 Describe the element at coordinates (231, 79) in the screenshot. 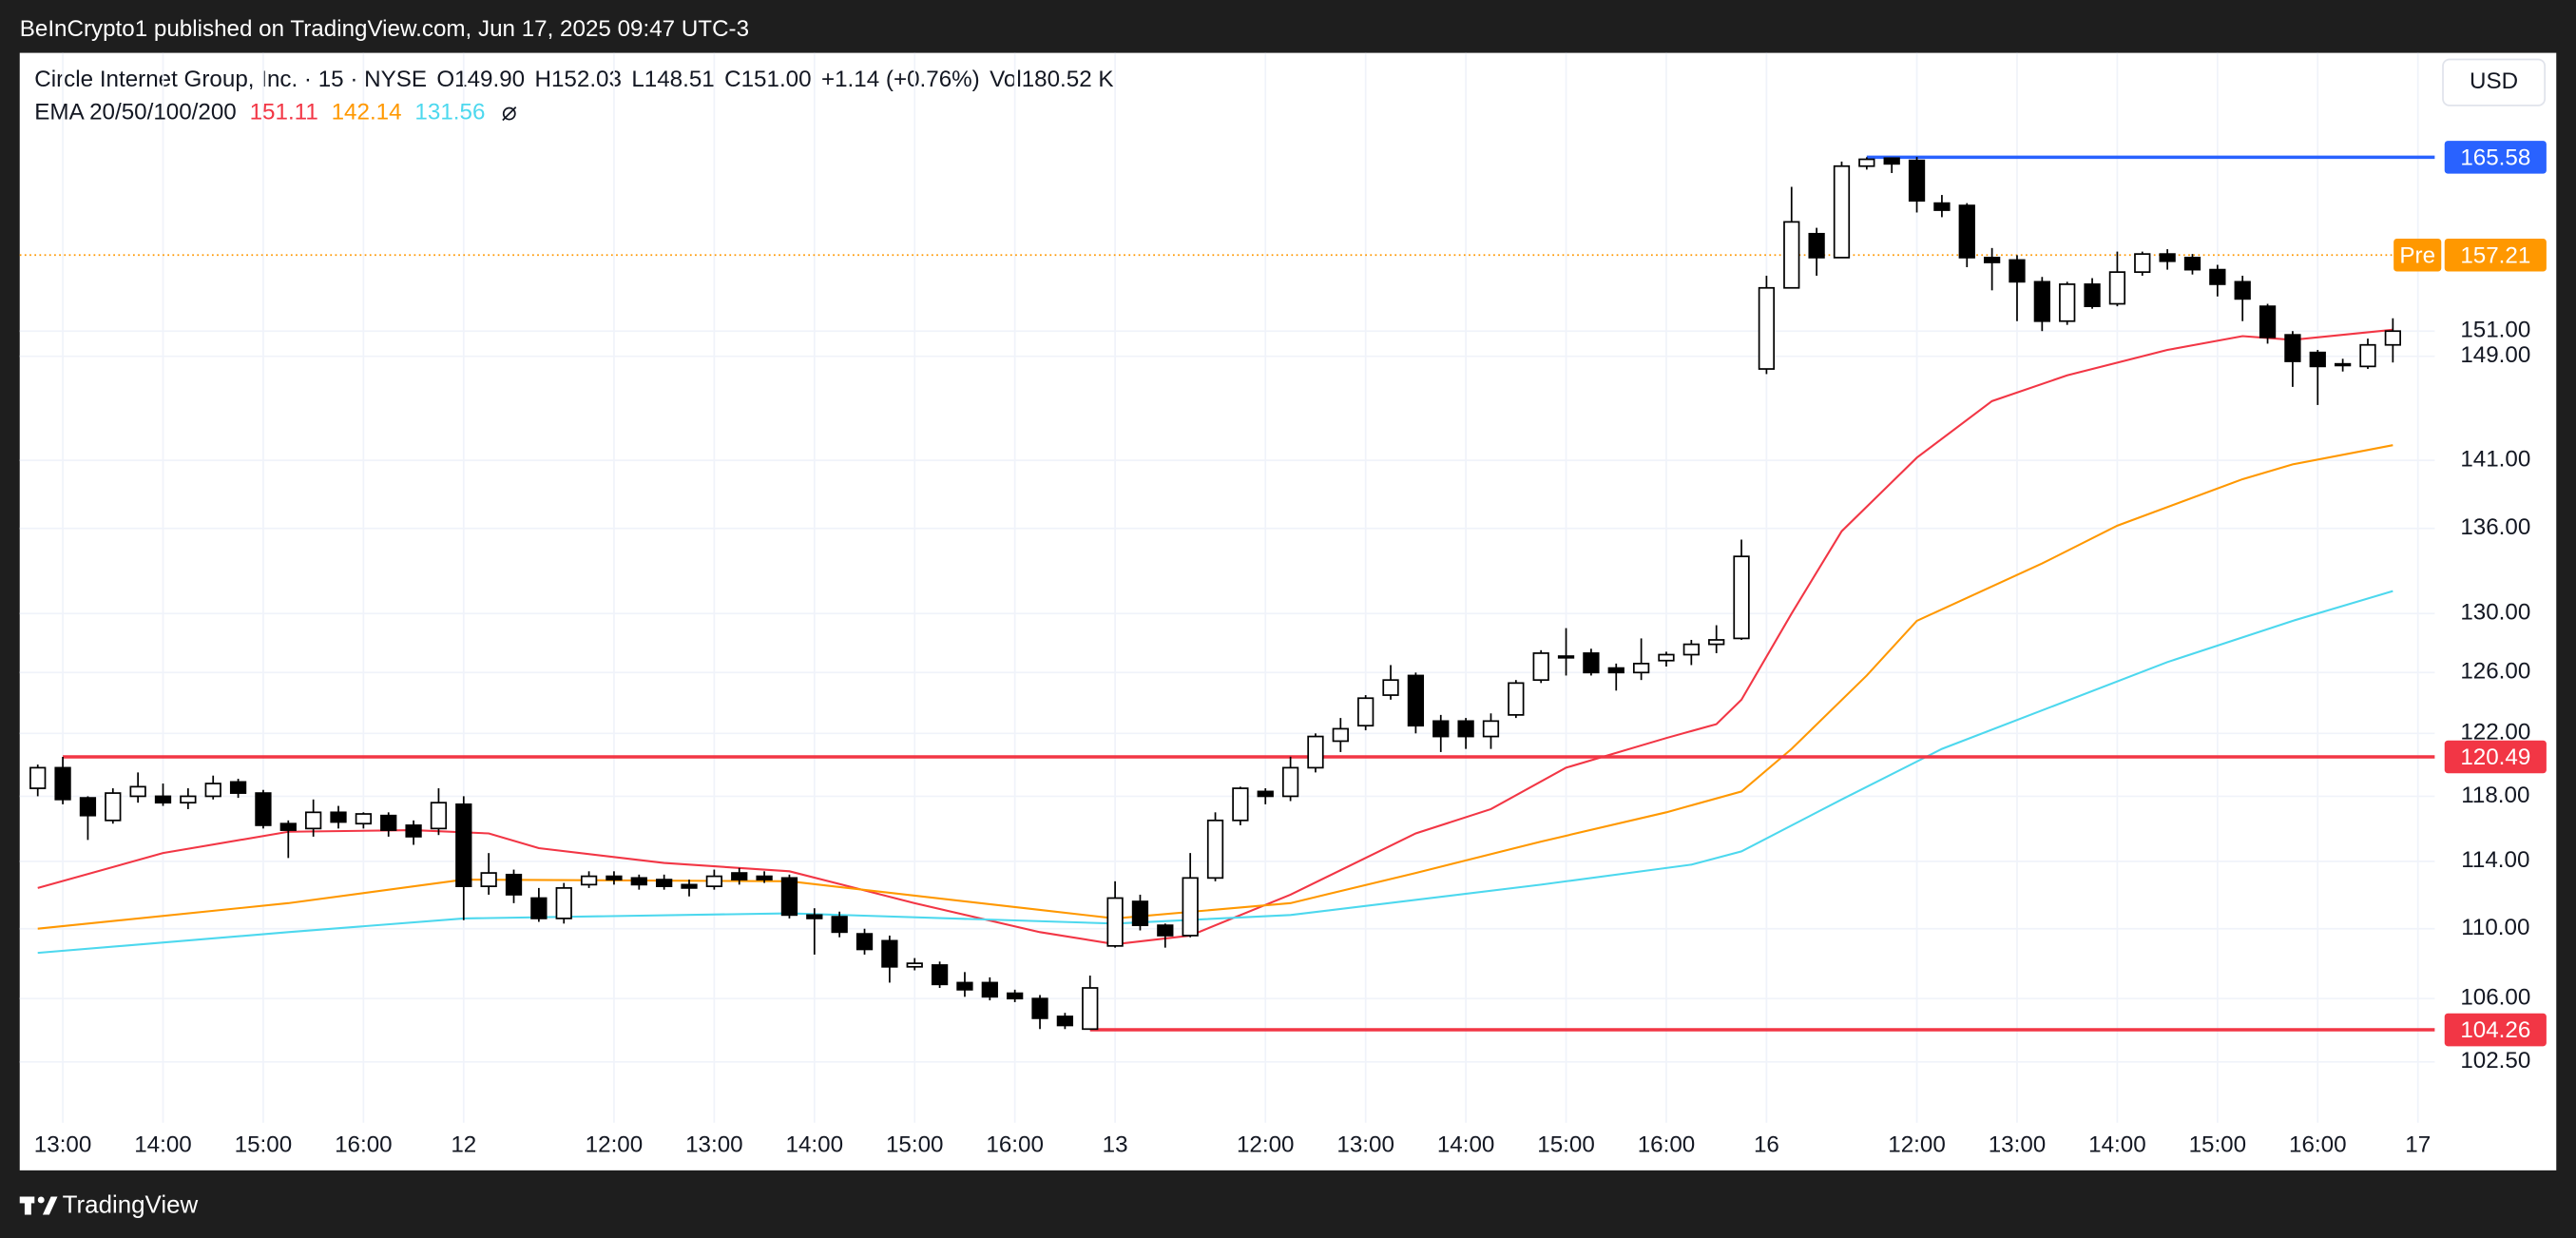

I see `symbol: Circle Internet Group, Inc. · 15 · NYSE` at that location.